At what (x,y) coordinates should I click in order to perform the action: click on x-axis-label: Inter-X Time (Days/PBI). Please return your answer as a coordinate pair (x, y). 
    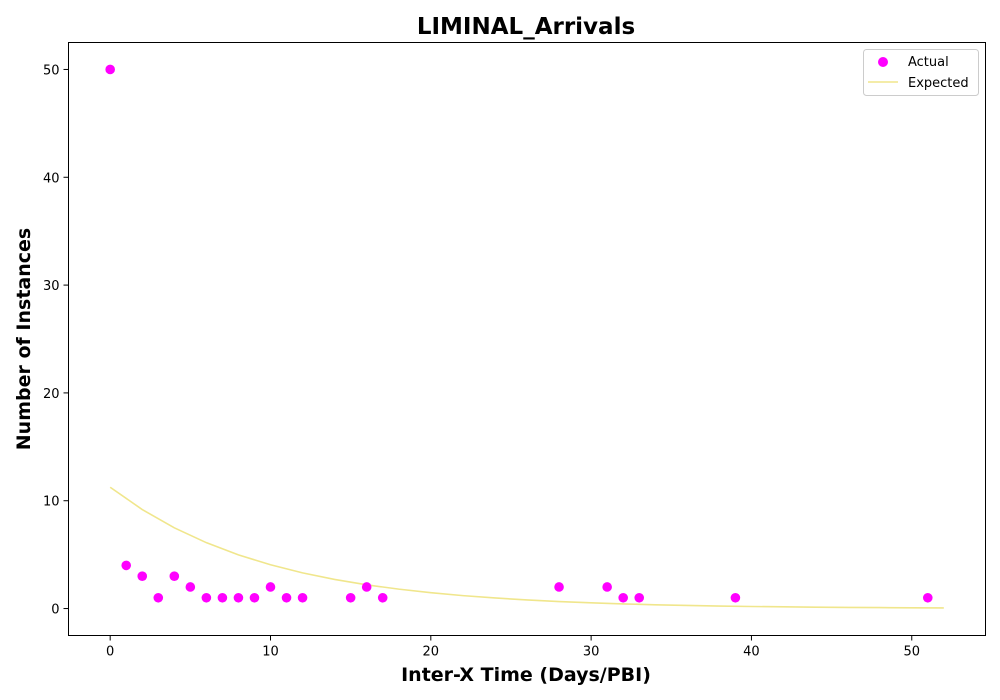
    Looking at the image, I should click on (526, 675).